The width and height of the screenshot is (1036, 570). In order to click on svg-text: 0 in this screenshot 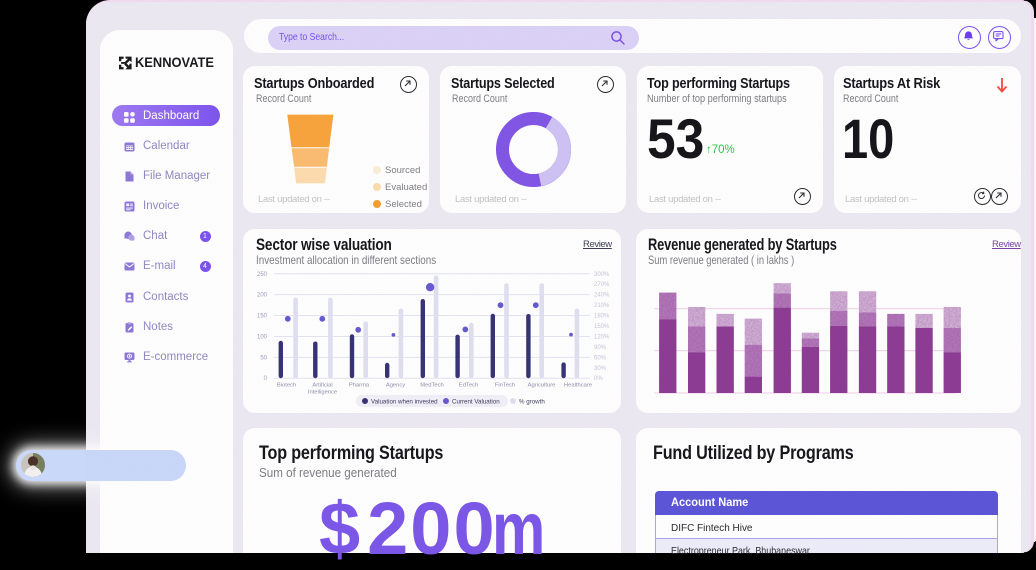, I will do `click(266, 379)`.